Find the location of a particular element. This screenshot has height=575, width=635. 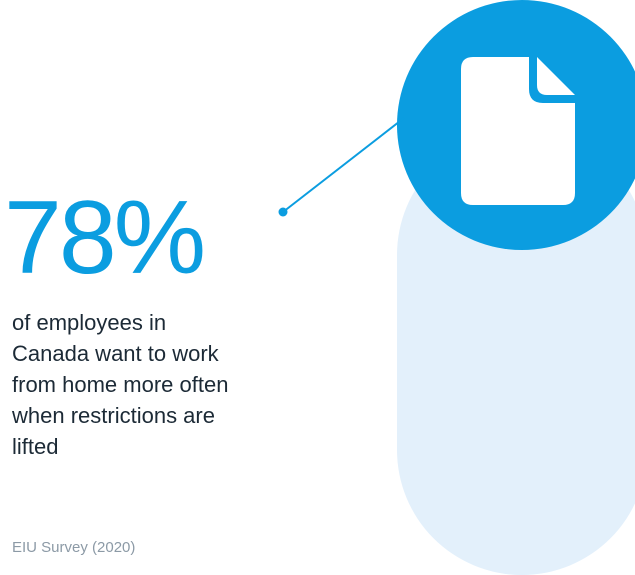

document-icon is located at coordinates (518, 131).